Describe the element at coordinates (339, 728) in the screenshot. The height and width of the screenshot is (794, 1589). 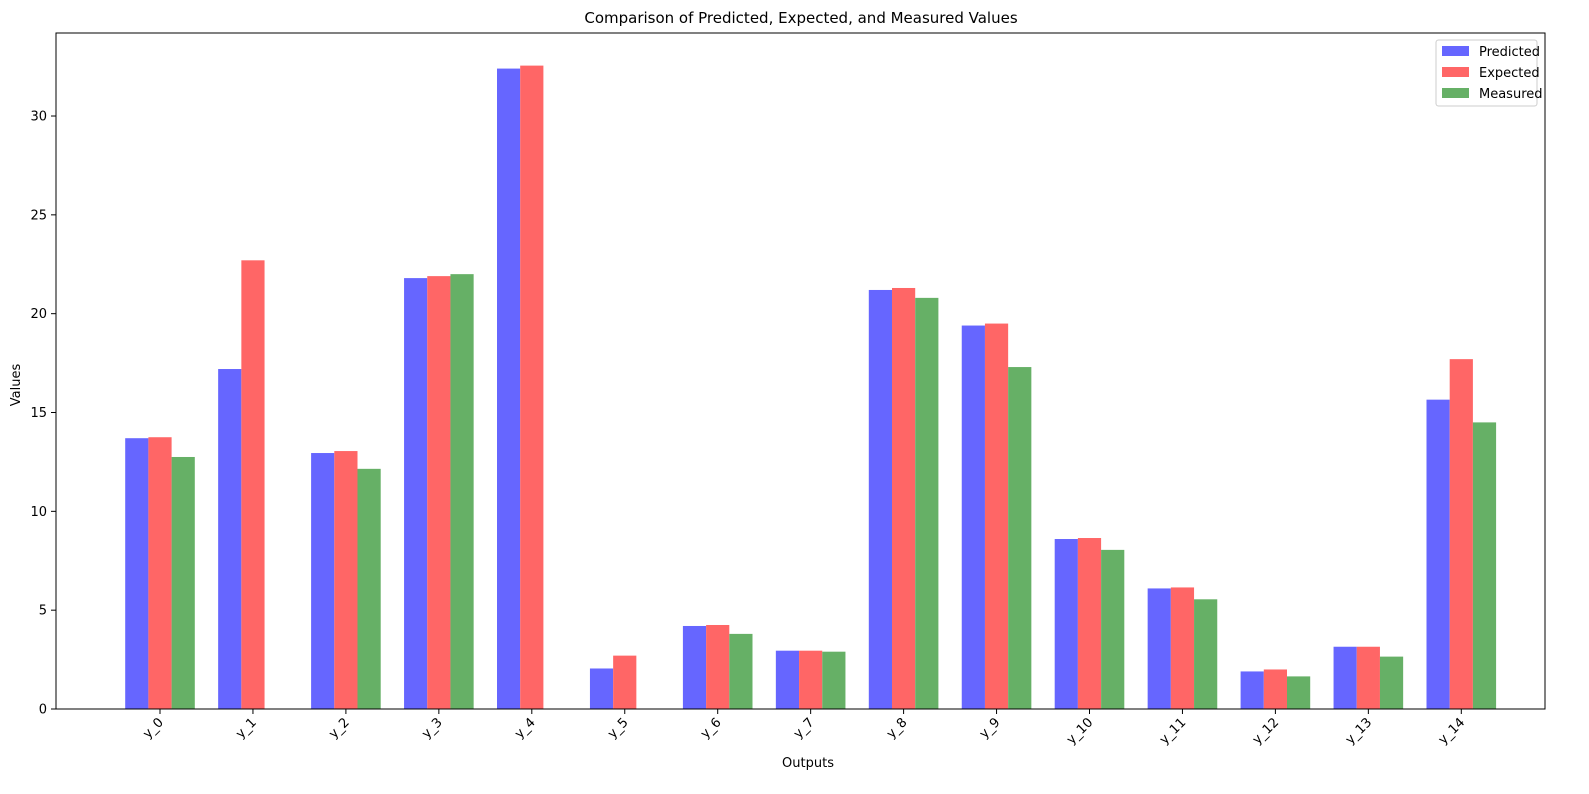
I see `x-tick-label: y_2` at that location.